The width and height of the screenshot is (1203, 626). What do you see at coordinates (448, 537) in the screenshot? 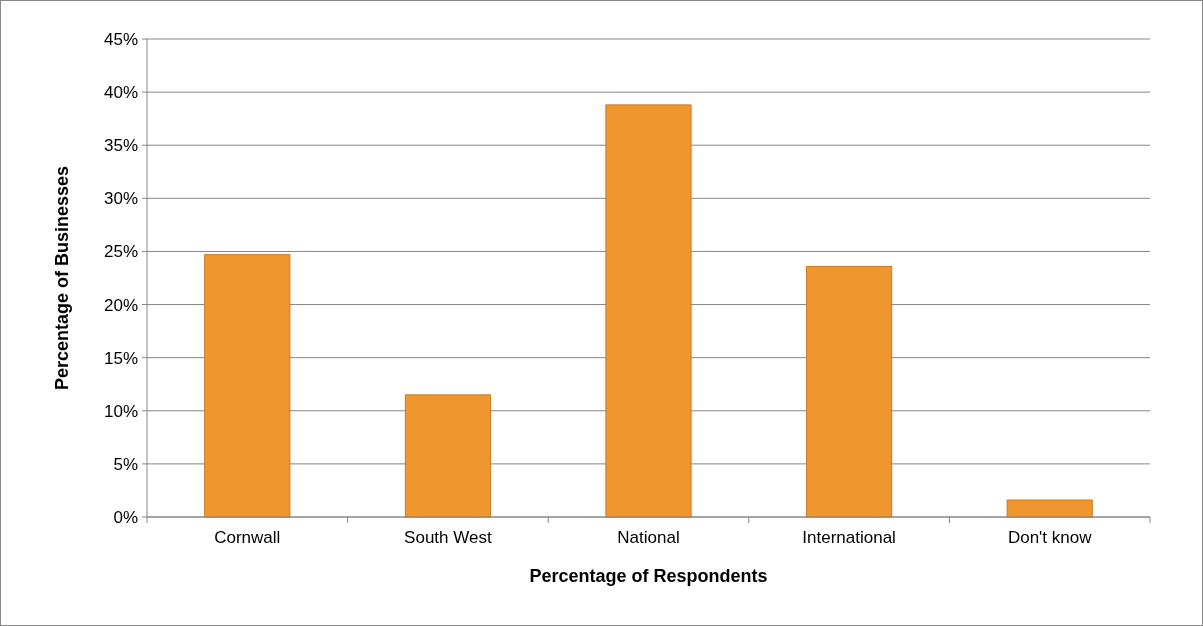
I see `x-tick-label: South West` at bounding box center [448, 537].